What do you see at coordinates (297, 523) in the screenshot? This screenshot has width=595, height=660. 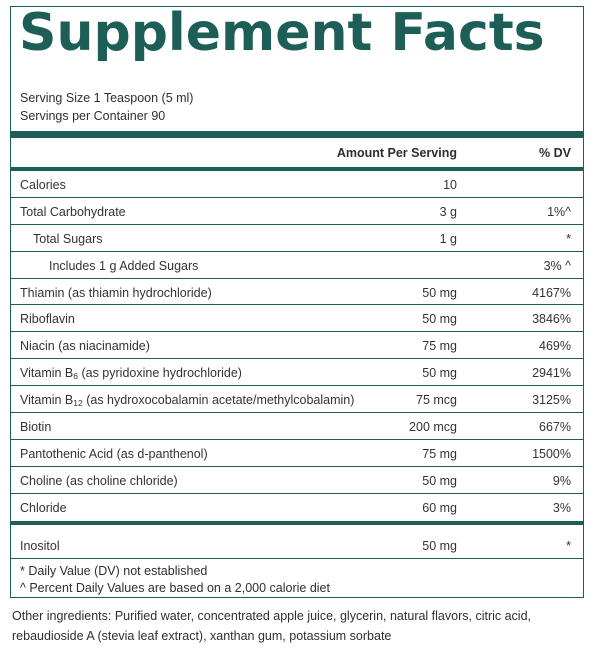 I see `inositol-divider` at bounding box center [297, 523].